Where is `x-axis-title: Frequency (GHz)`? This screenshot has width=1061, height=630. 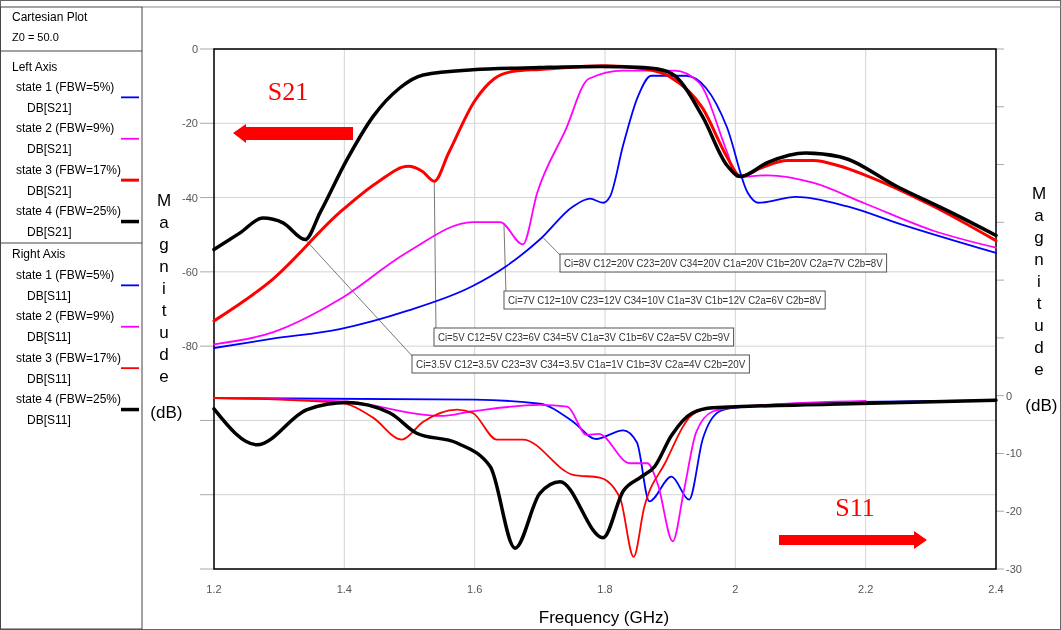 x-axis-title: Frequency (GHz) is located at coordinates (604, 617).